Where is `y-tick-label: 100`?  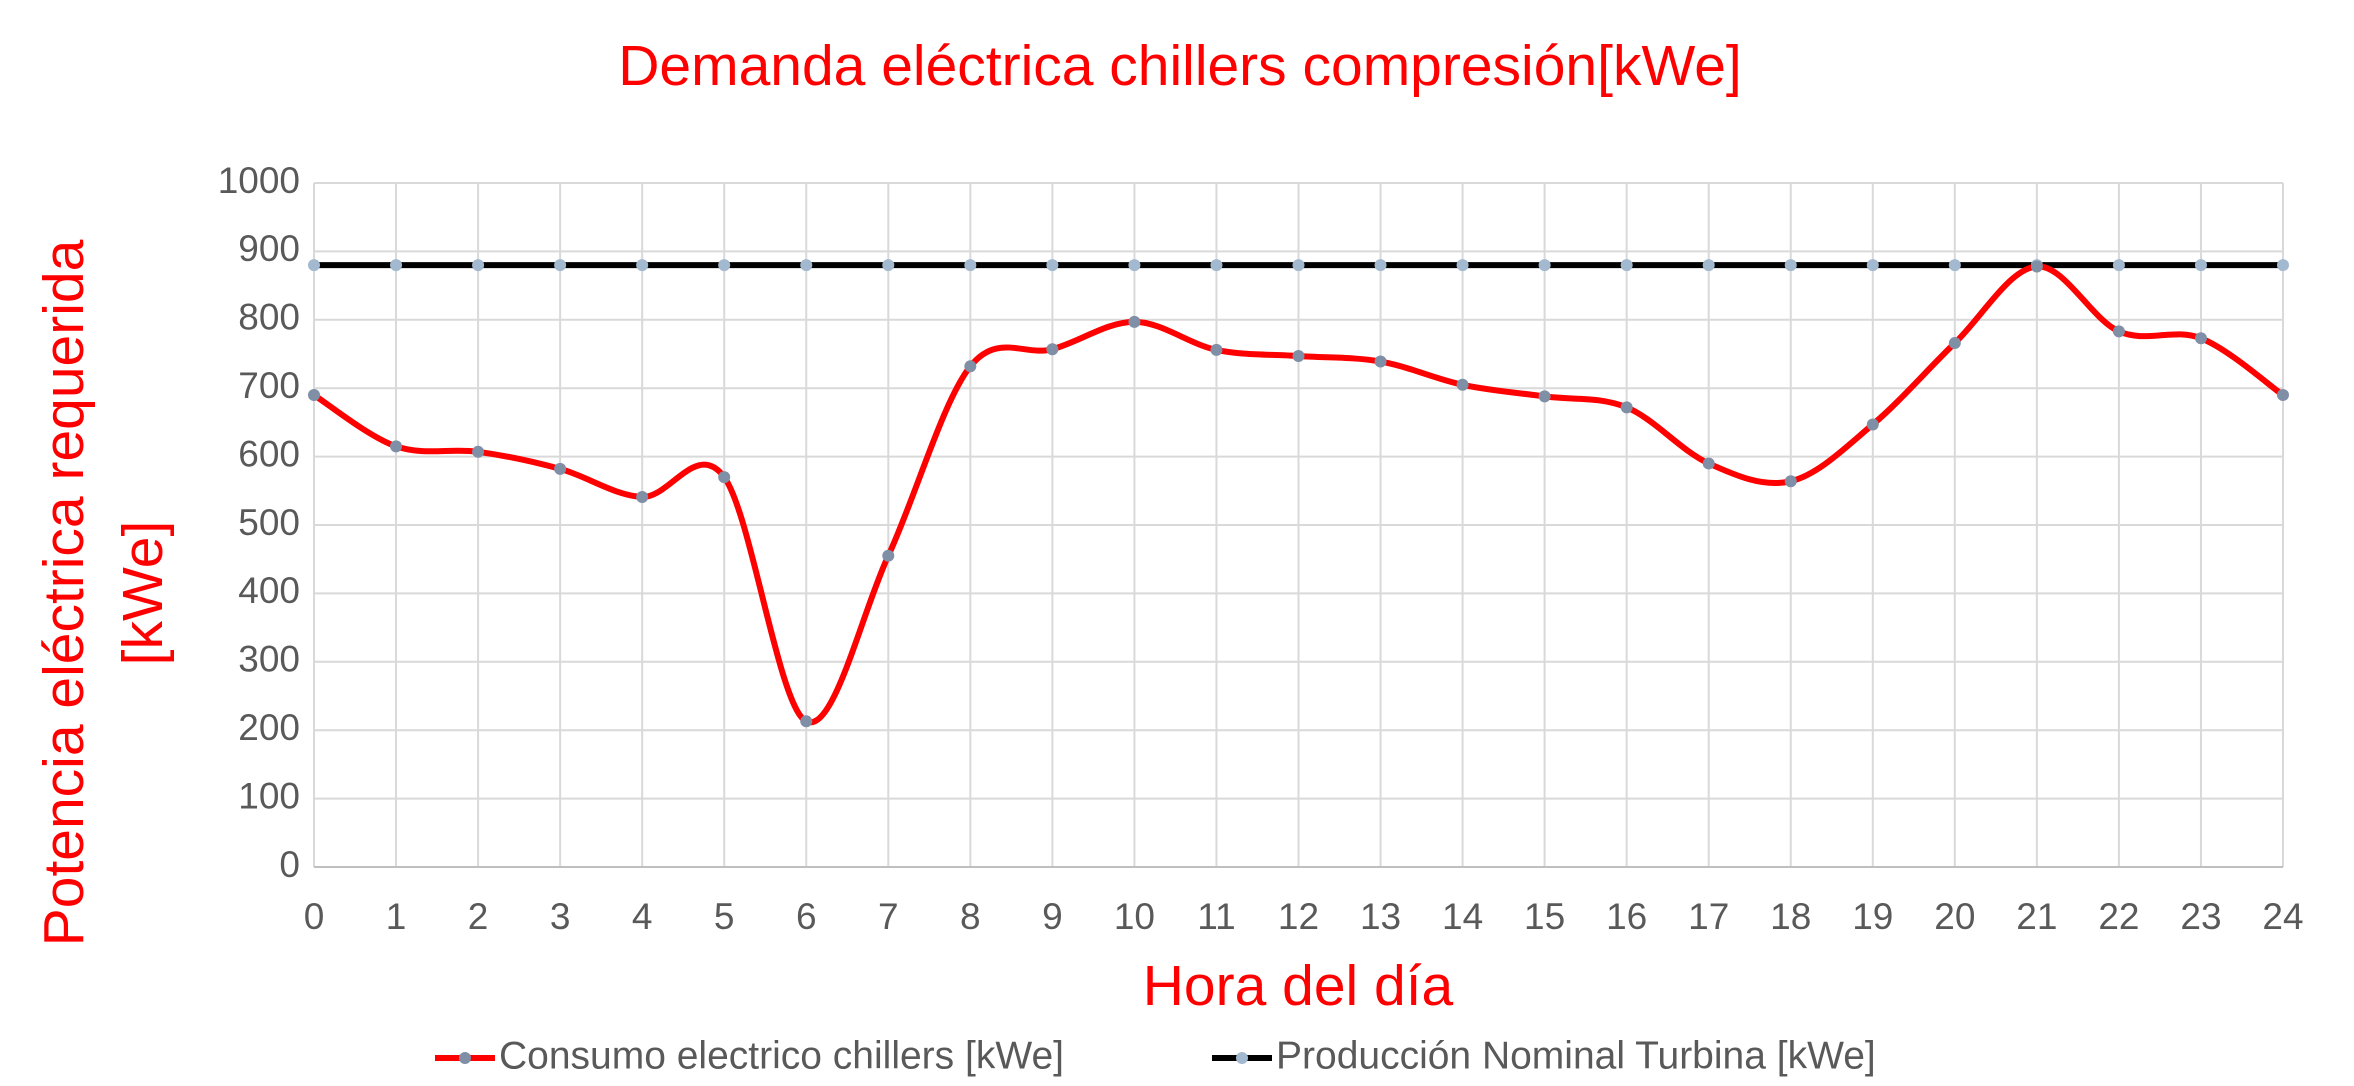 y-tick-label: 100 is located at coordinates (269, 795).